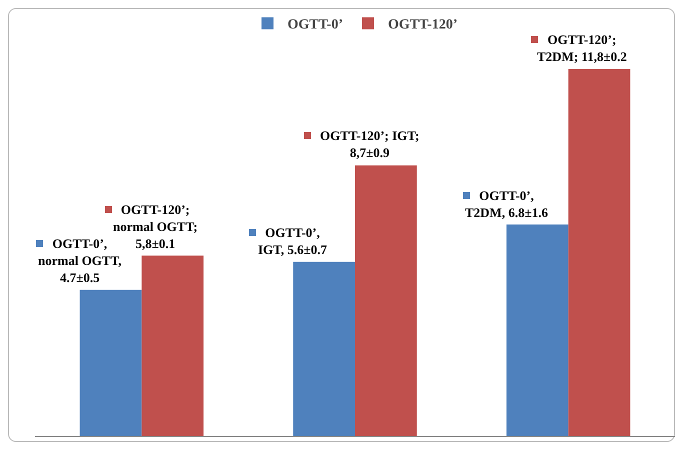 Image resolution: width=683 pixels, height=450 pixels. Describe the element at coordinates (582, 48) in the screenshot. I see `data-label: OGTT-120’; T2DM; 11,8±0.2` at that location.